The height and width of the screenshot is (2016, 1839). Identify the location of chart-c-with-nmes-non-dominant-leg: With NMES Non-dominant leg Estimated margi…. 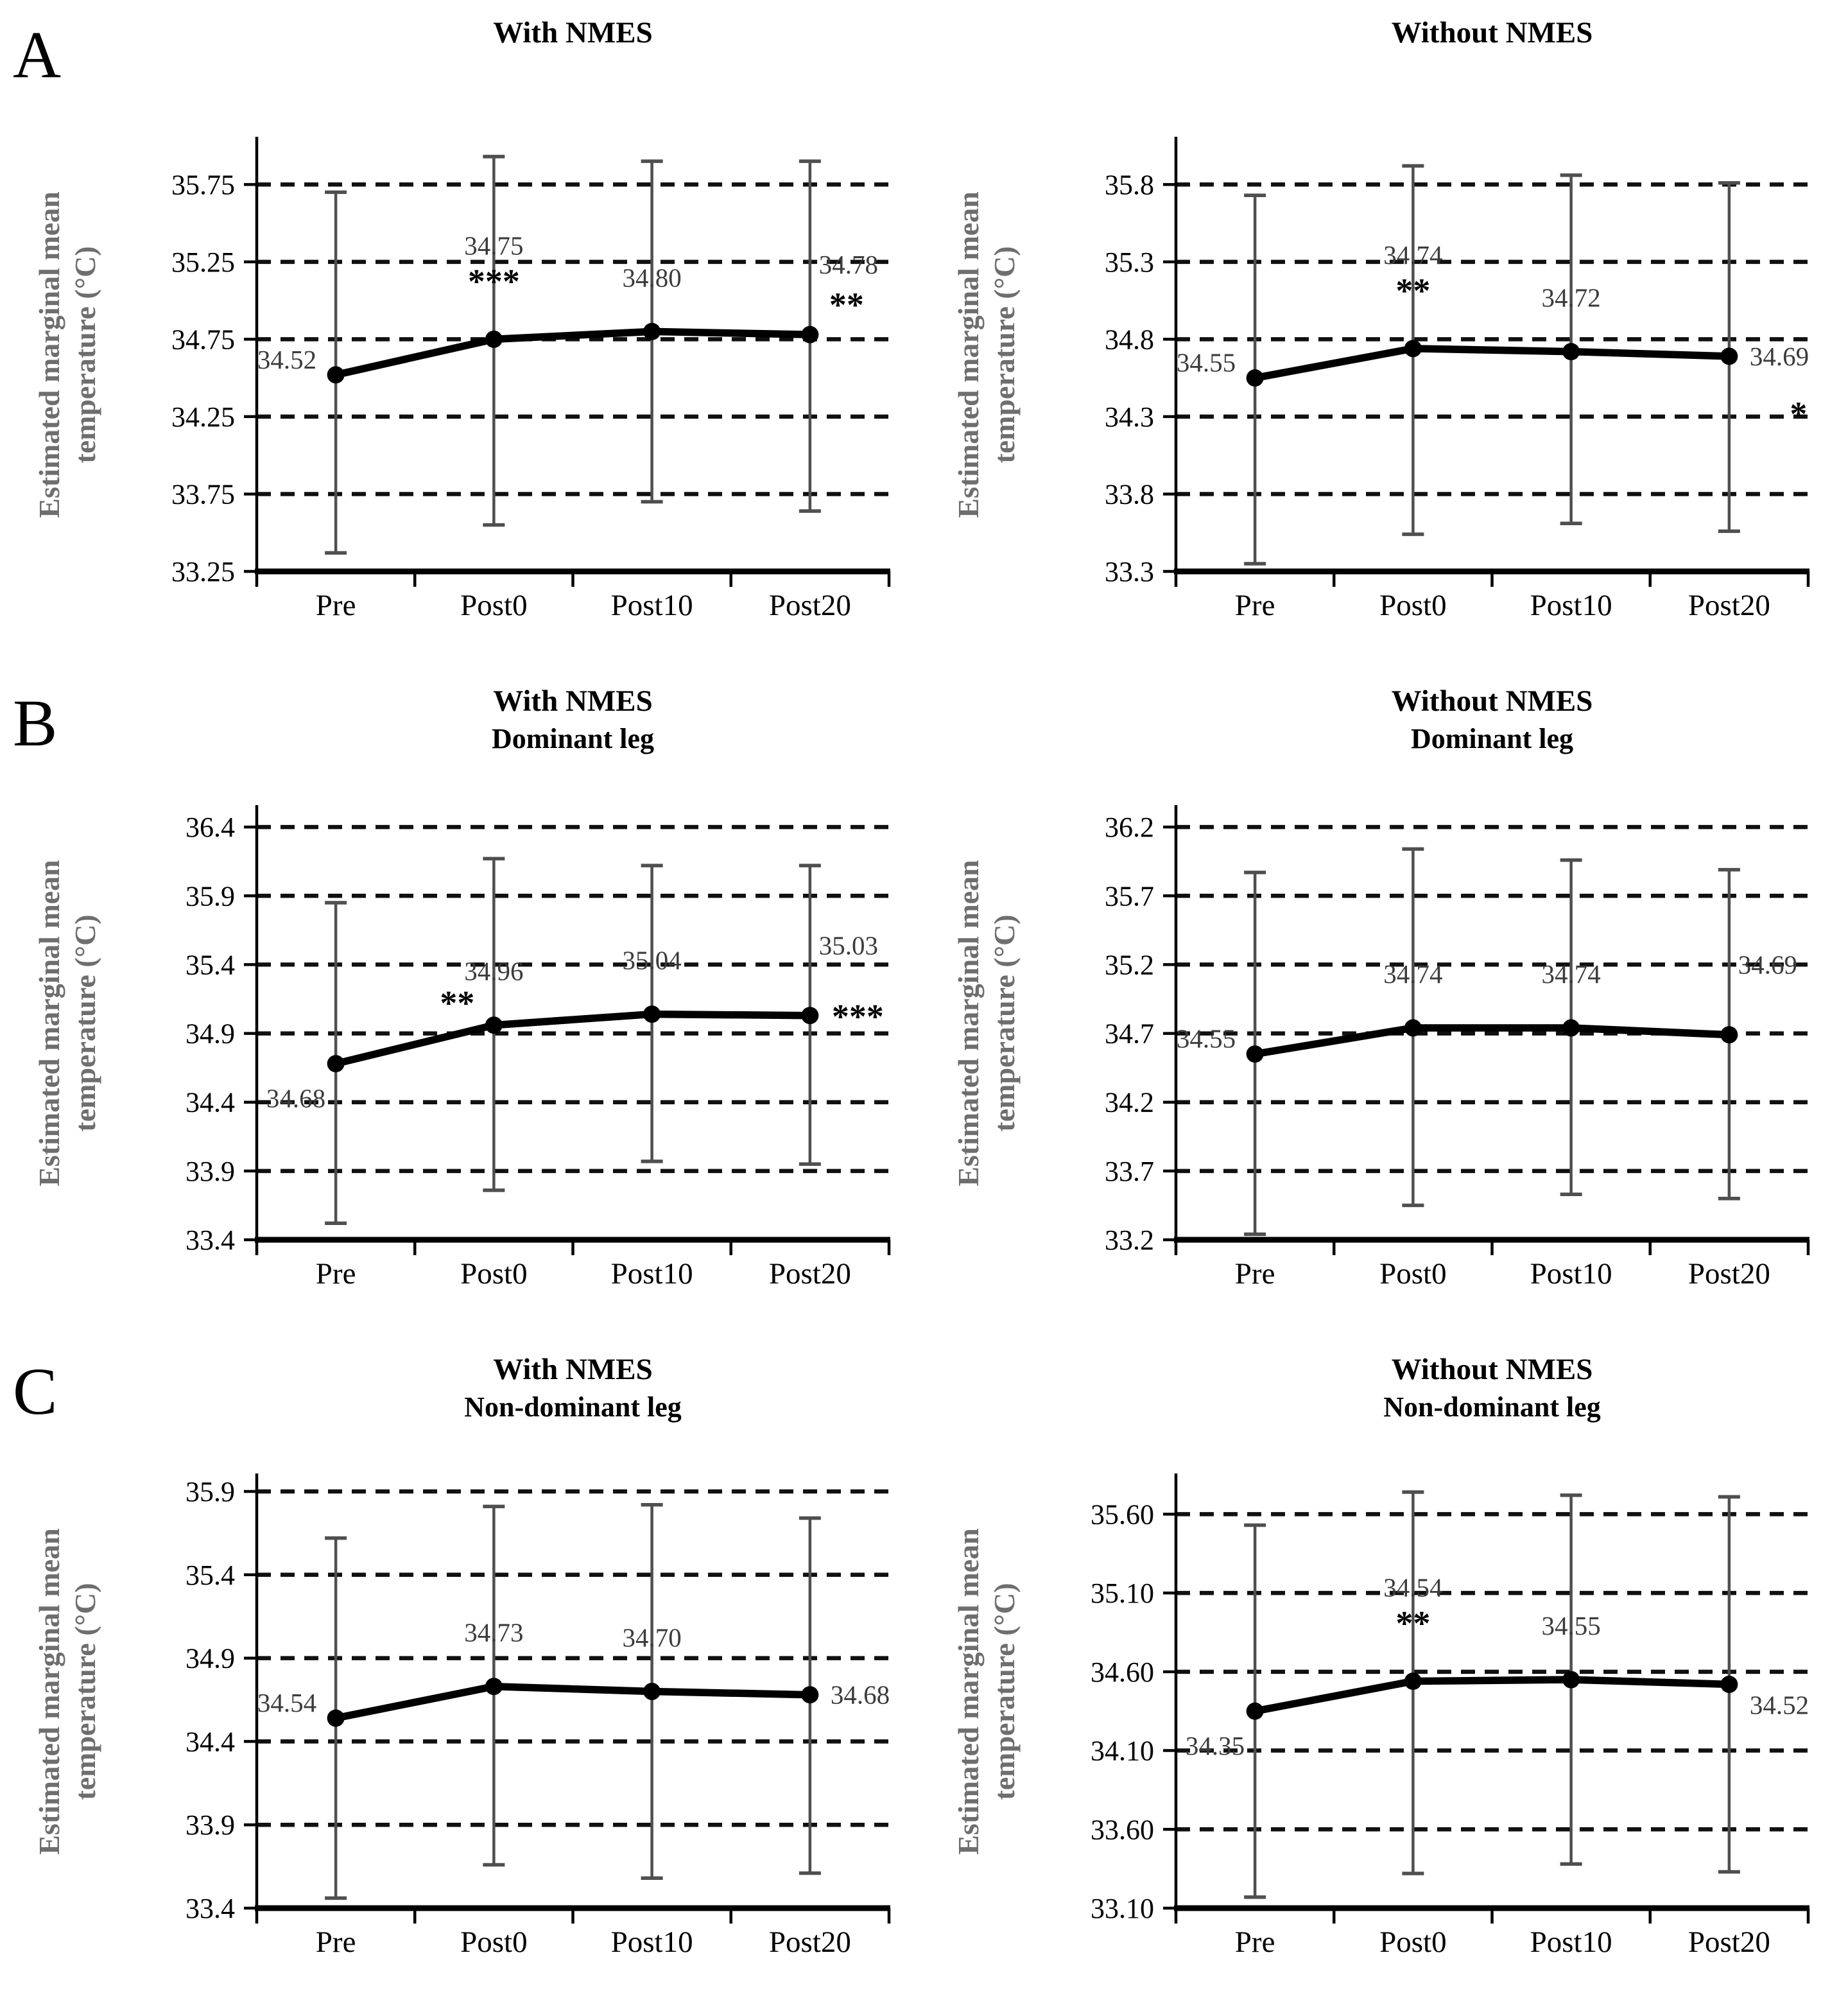
(462, 1656).